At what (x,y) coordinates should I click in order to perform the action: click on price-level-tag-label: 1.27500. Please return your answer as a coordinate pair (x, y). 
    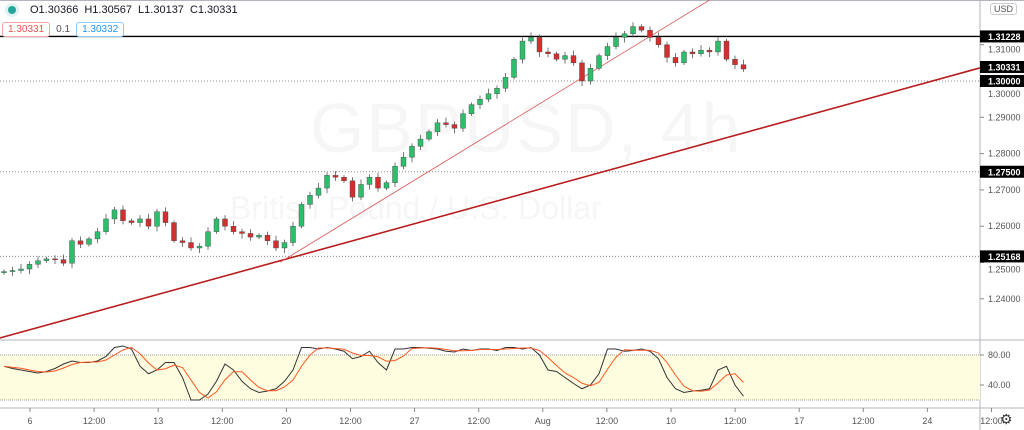
    Looking at the image, I should click on (1004, 172).